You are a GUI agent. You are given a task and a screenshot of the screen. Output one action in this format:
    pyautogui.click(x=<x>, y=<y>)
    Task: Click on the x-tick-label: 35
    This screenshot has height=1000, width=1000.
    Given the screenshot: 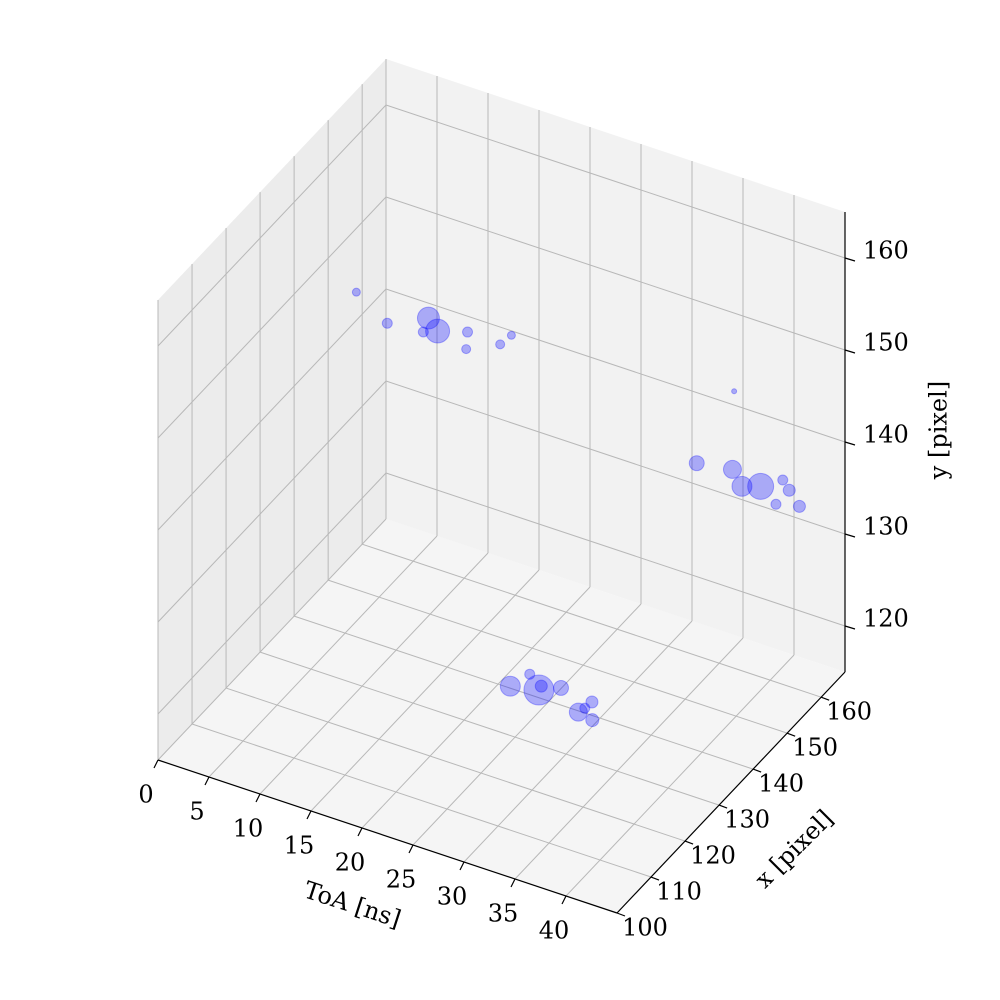 What is the action you would take?
    pyautogui.click(x=503, y=914)
    